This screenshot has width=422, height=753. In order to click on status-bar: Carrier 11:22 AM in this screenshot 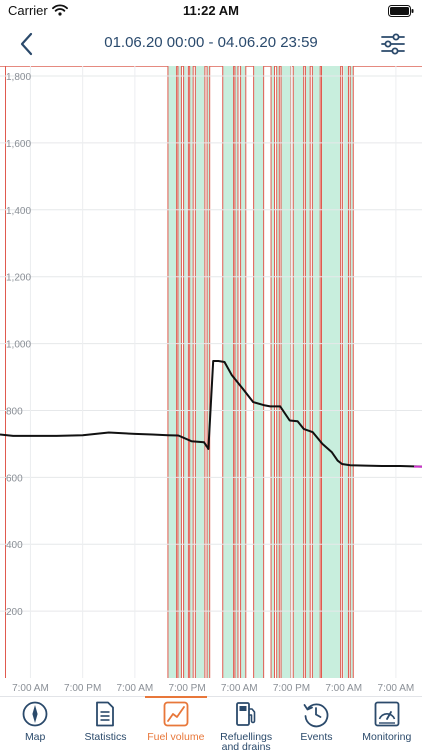, I will do `click(211, 11)`.